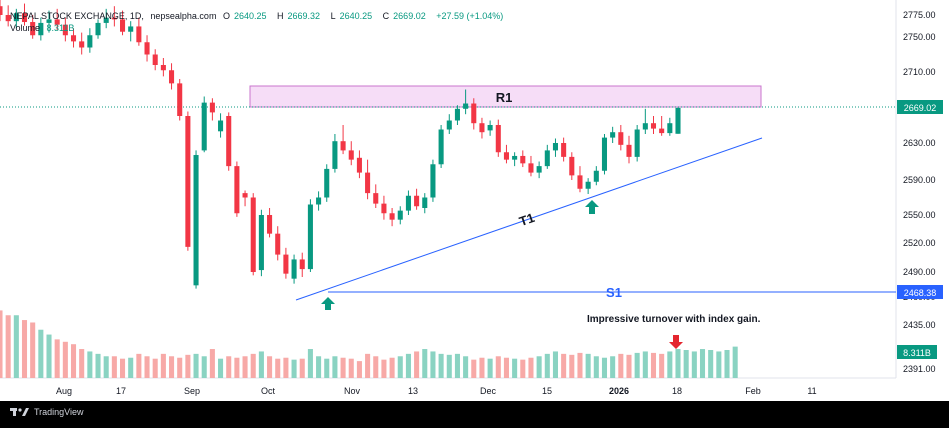 Image resolution: width=949 pixels, height=428 pixels. I want to click on price-axis-background, so click(922, 200).